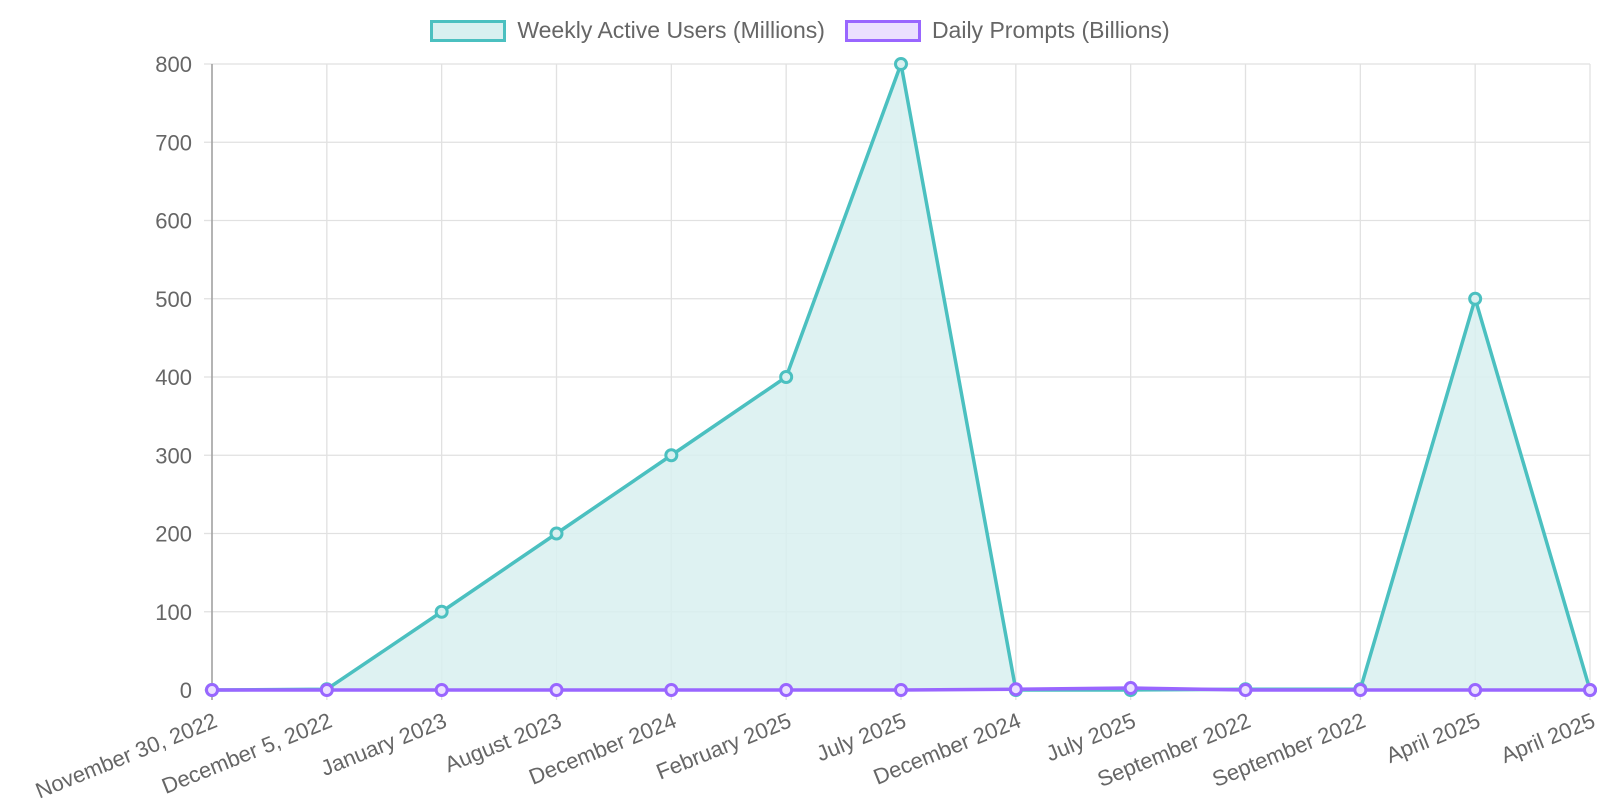 This screenshot has height=805, width=1600. What do you see at coordinates (468, 30) in the screenshot?
I see `legend-swatch-weekly-active-users` at bounding box center [468, 30].